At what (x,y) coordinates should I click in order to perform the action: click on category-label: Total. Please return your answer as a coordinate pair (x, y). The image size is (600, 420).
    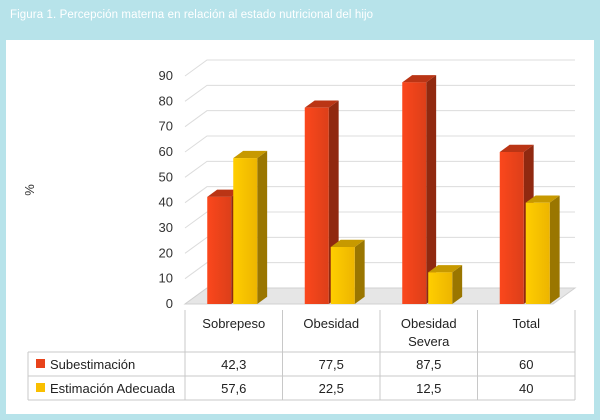
    Looking at the image, I should click on (527, 323).